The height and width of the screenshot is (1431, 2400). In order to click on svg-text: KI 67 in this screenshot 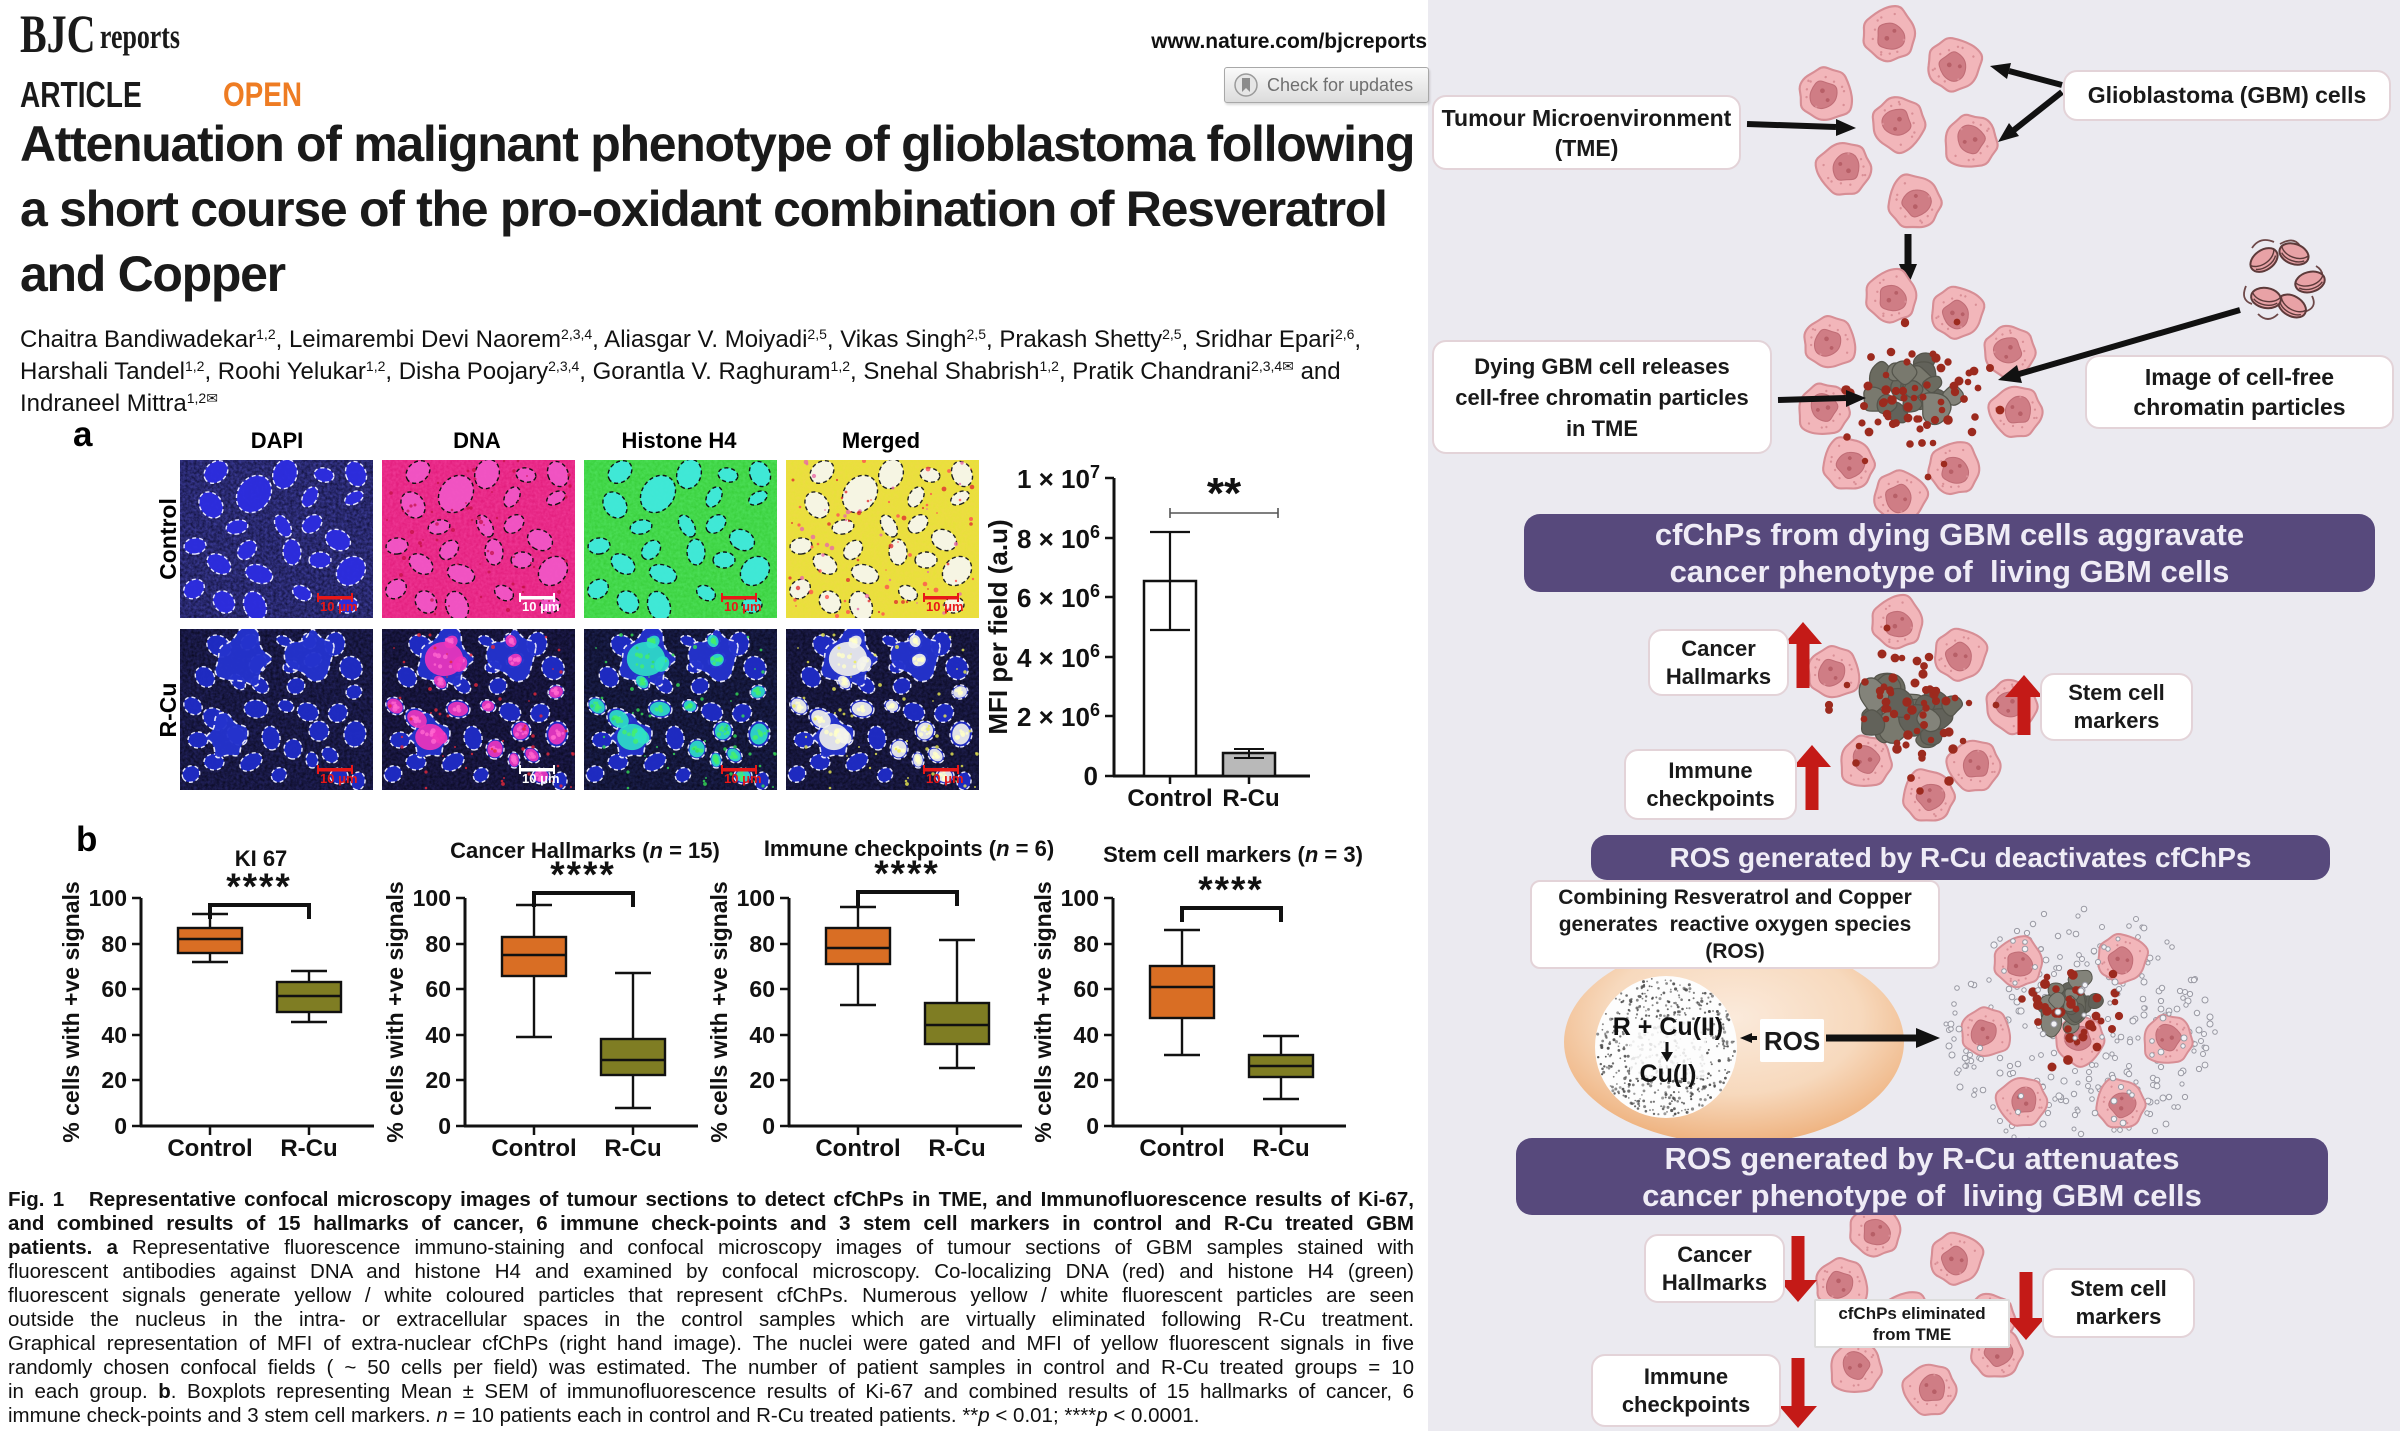, I will do `click(261, 858)`.